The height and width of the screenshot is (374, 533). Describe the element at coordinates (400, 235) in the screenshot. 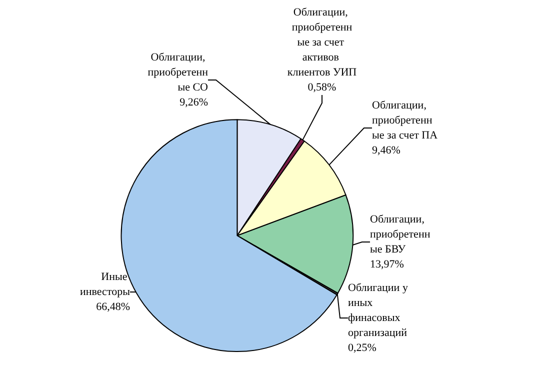

I see `slice-label: Облигации, приобретенные БВУ` at that location.